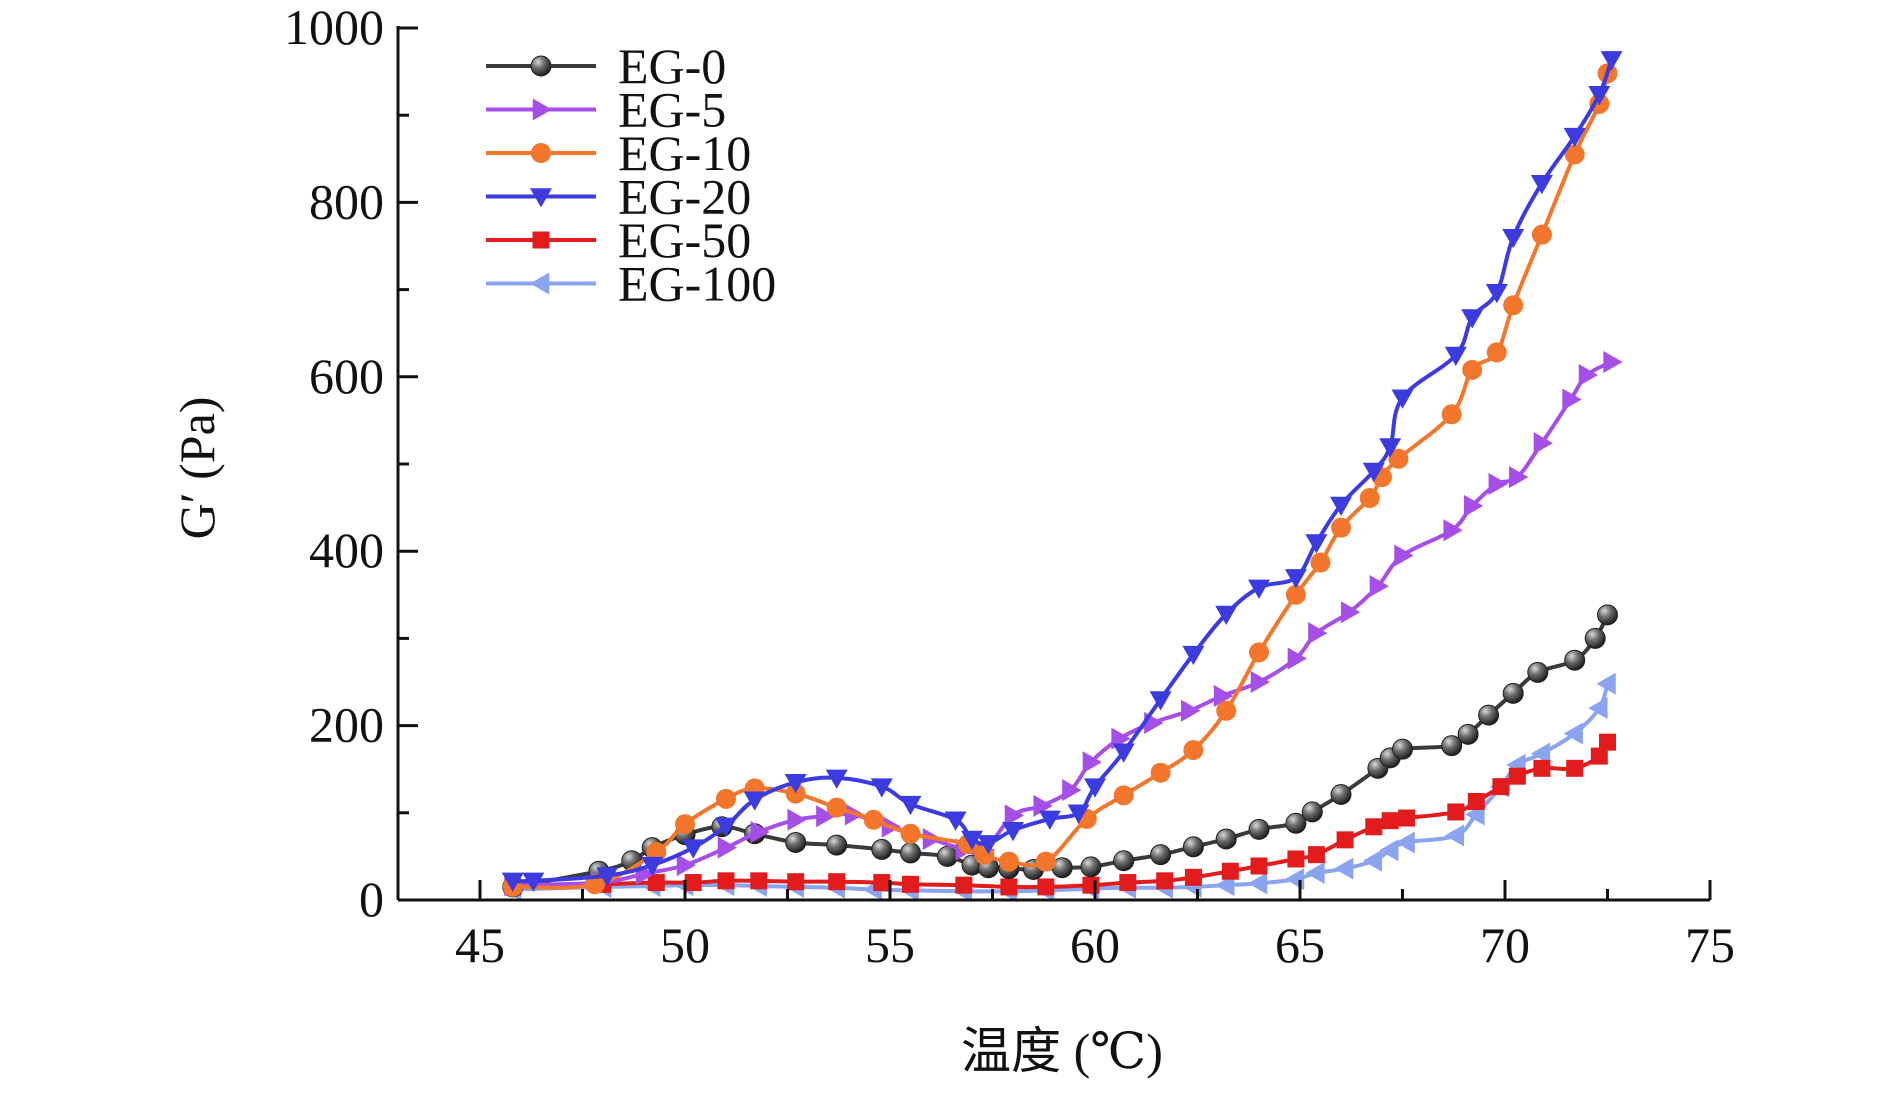  Describe the element at coordinates (684, 153) in the screenshot. I see `legend-label: EG-10` at that location.